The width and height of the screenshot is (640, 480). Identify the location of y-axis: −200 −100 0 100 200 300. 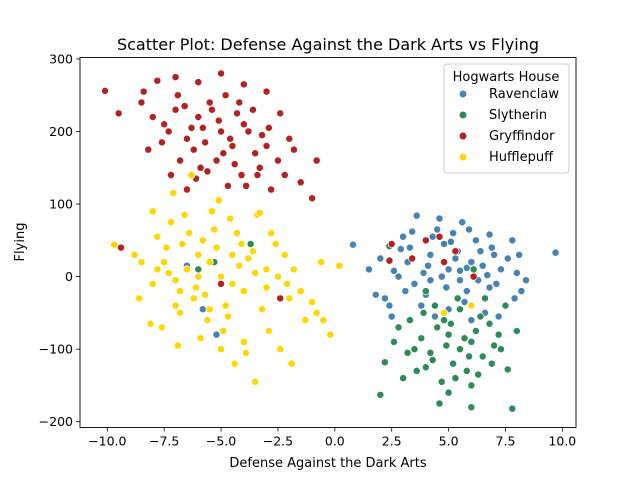
(59, 240).